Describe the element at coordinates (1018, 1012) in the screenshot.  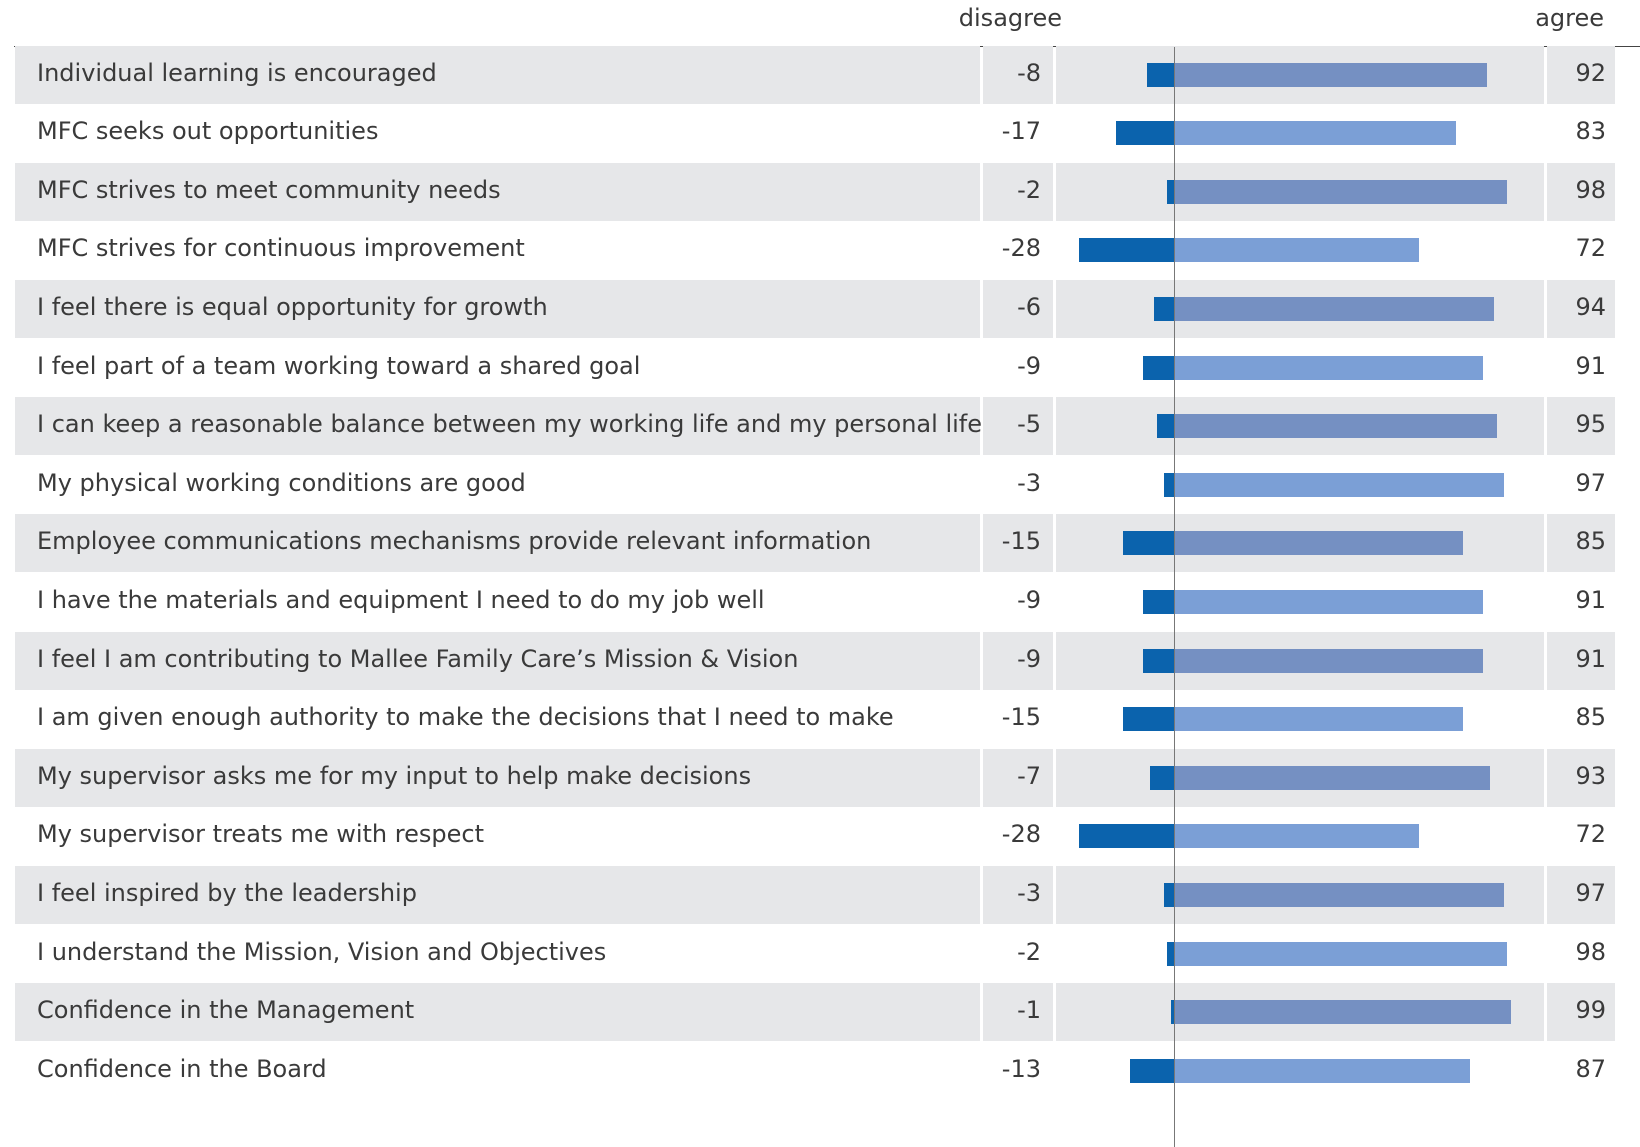
I see `disagree-value-cell: -1` at that location.